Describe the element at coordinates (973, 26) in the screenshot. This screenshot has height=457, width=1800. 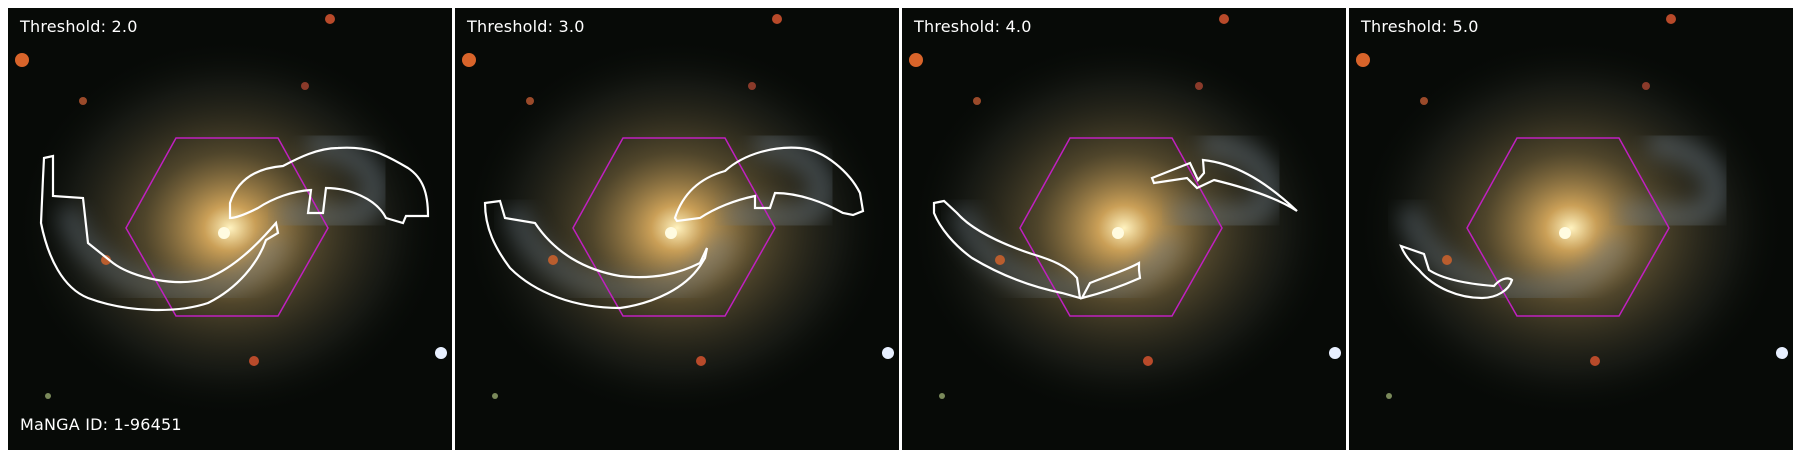
I see `threshold-label: Threshold: 4.0` at that location.